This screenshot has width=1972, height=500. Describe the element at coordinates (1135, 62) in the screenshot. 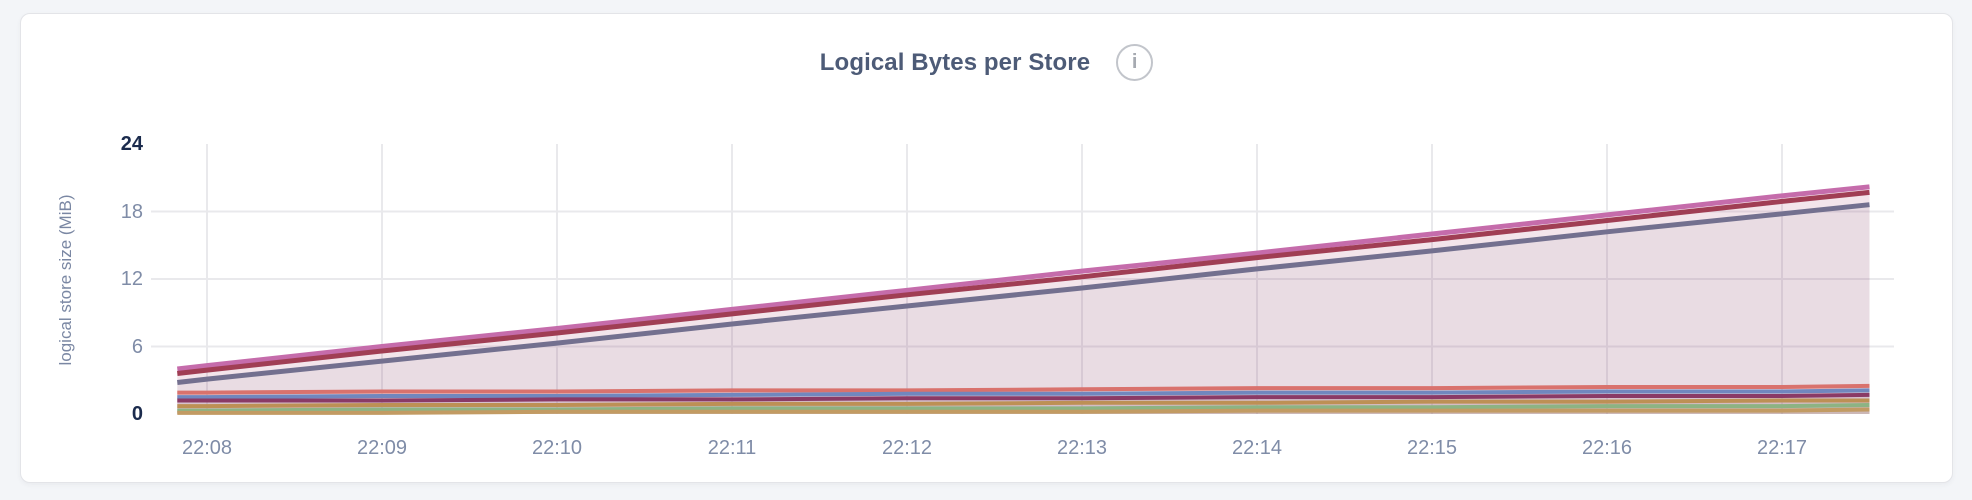

I see `info-icon: i` at that location.